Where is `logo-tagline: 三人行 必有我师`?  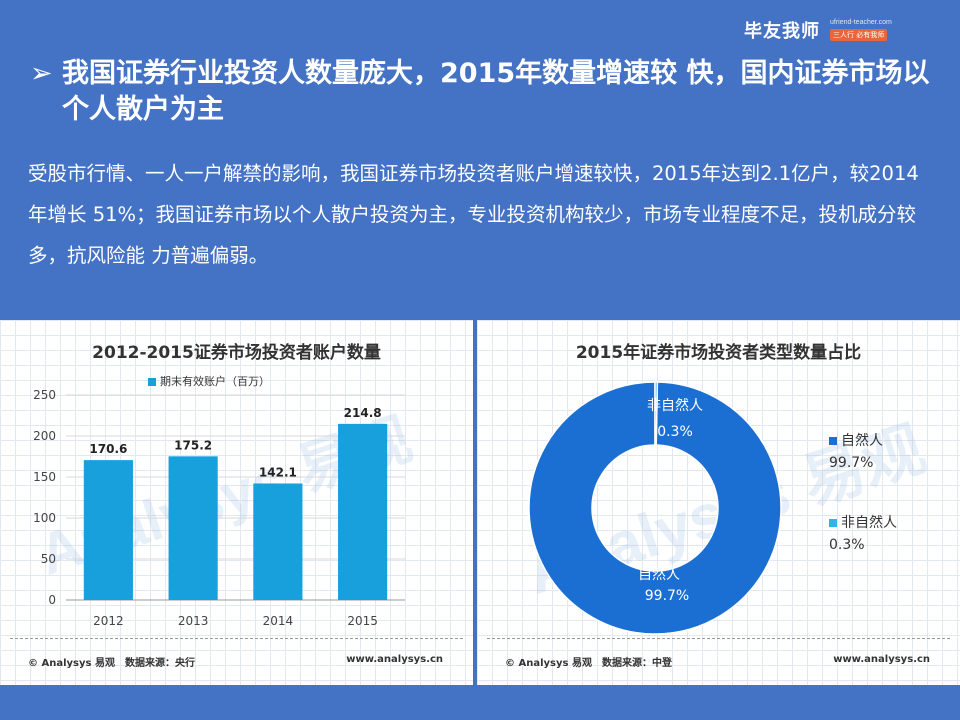 logo-tagline: 三人行 必有我师 is located at coordinates (859, 35).